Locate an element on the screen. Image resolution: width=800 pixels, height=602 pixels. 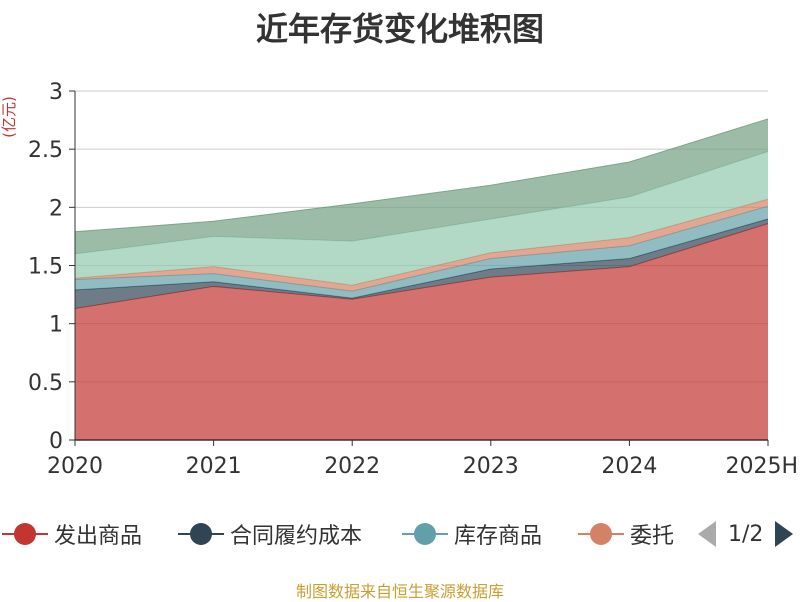
legend-item-1: 合同履约成本 is located at coordinates (270, 534).